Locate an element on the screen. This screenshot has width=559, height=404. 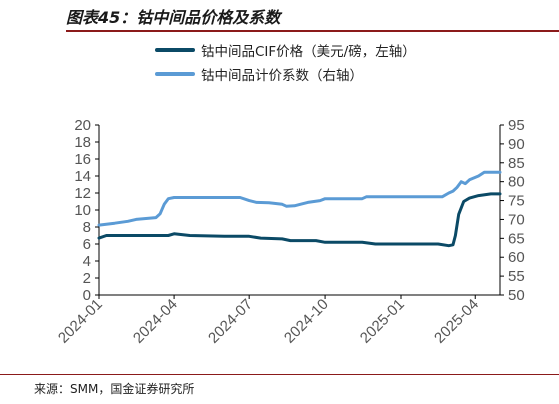
right-tick-label: 60 is located at coordinates (516, 257).